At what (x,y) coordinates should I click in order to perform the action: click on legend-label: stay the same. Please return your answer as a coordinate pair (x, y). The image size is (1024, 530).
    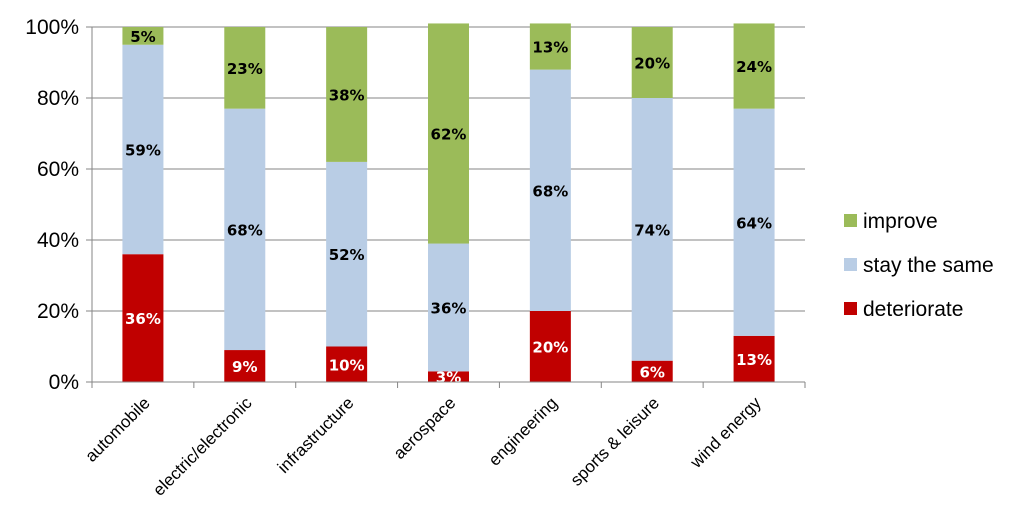
    Looking at the image, I should click on (928, 265).